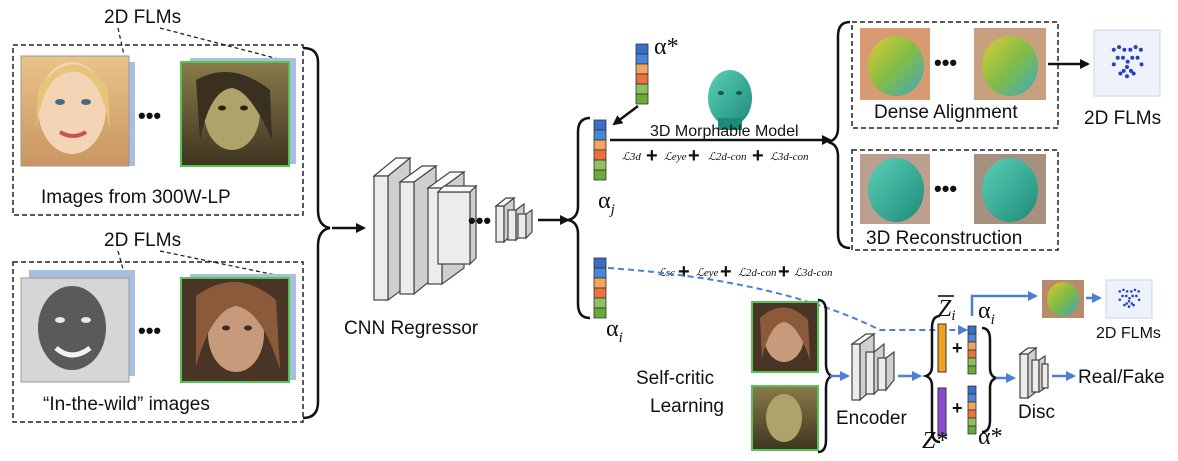  What do you see at coordinates (238, 112) in the screenshot?
I see `face-photo-sepia` at bounding box center [238, 112].